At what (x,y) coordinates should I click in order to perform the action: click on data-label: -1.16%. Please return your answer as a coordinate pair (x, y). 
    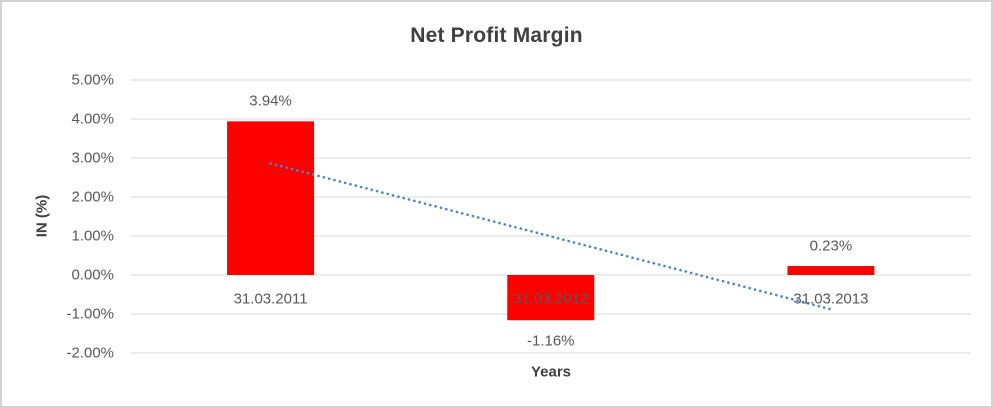
    Looking at the image, I should click on (550, 341).